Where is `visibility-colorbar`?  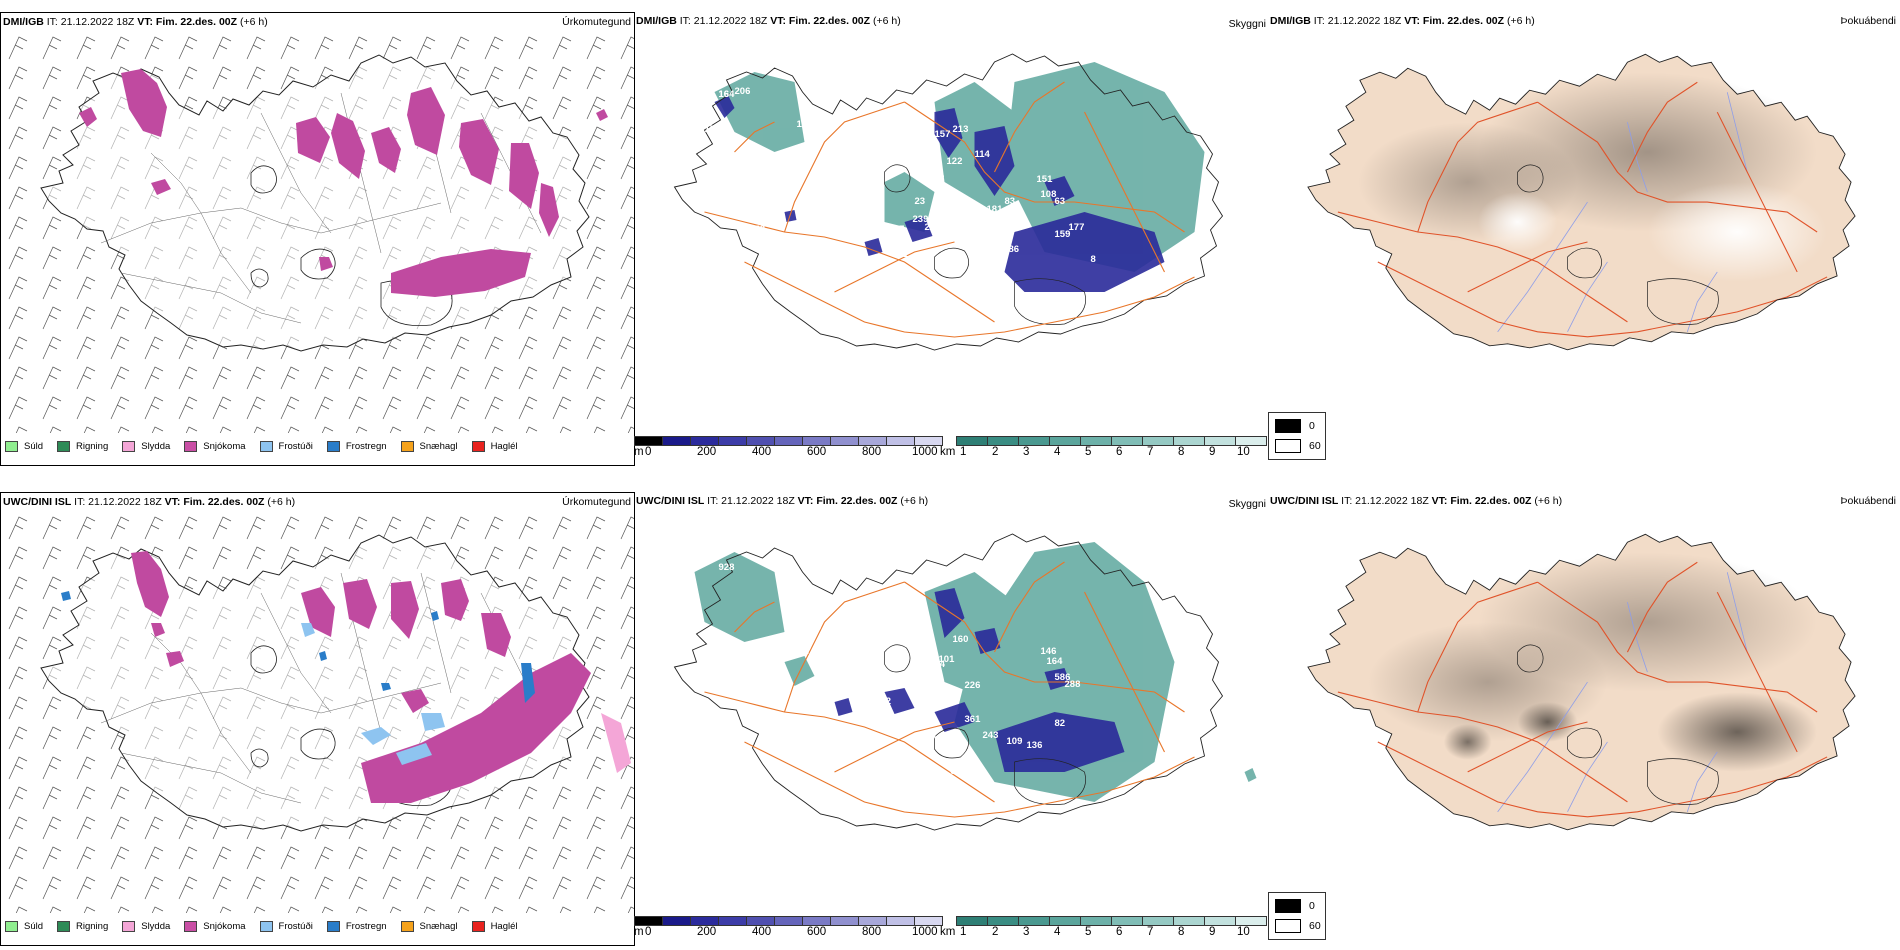 visibility-colorbar is located at coordinates (1111, 441).